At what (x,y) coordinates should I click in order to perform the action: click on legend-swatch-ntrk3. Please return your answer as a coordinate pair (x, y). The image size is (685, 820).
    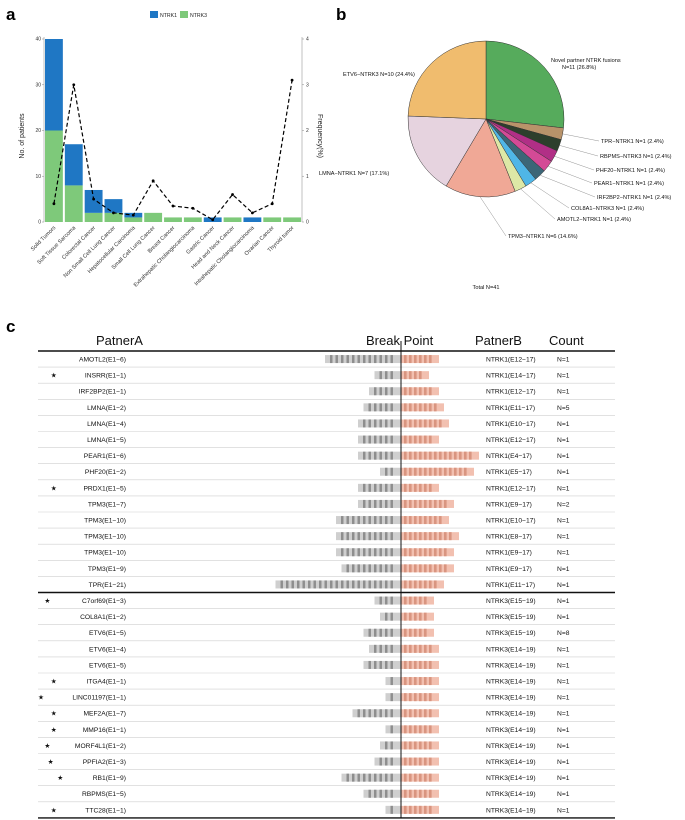
    Looking at the image, I should click on (184, 14).